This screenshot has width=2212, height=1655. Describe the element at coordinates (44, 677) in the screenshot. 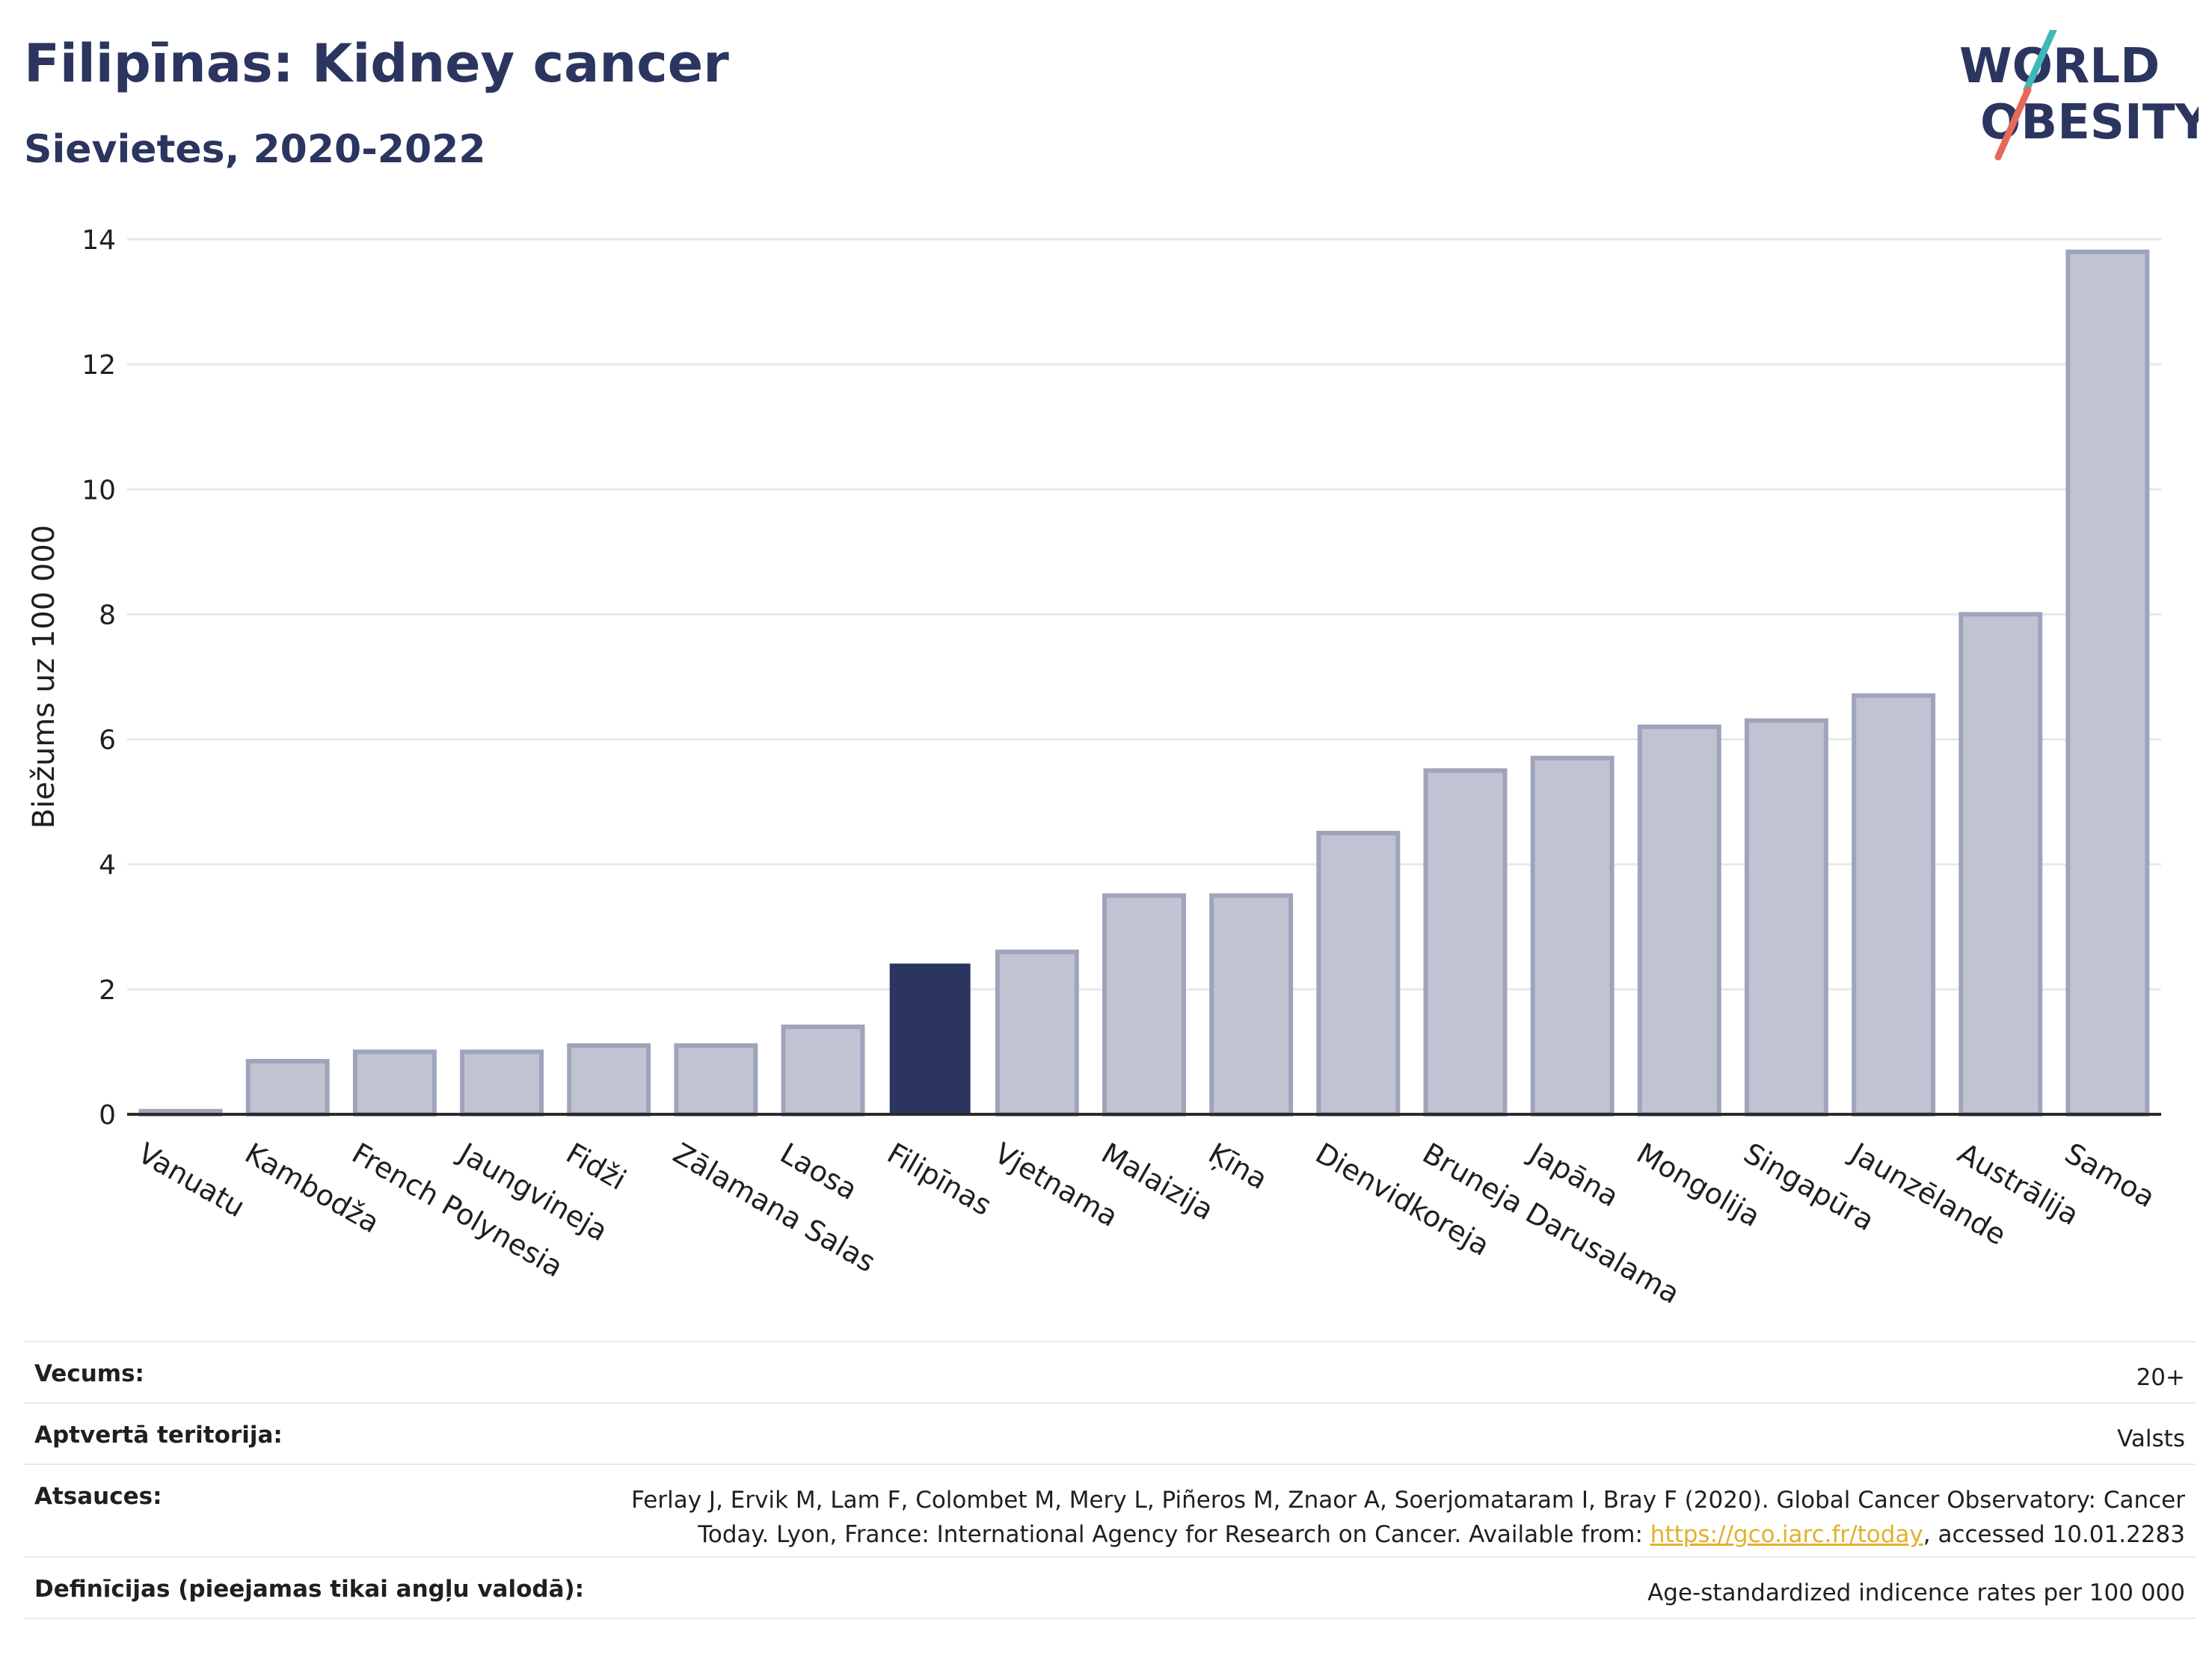

I see `y-axis-label: Biežums uz 100 000` at that location.